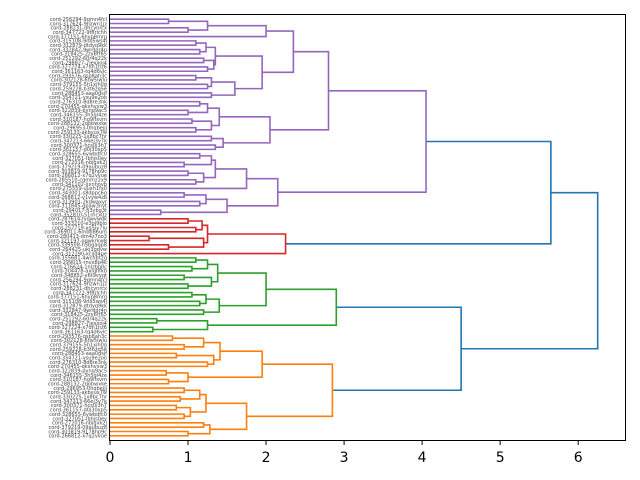 The width and height of the screenshot is (640, 480). Describe the element at coordinates (77, 241) in the screenshot. I see `leaf-label: cord-321197-oqwkrkw8` at that location.